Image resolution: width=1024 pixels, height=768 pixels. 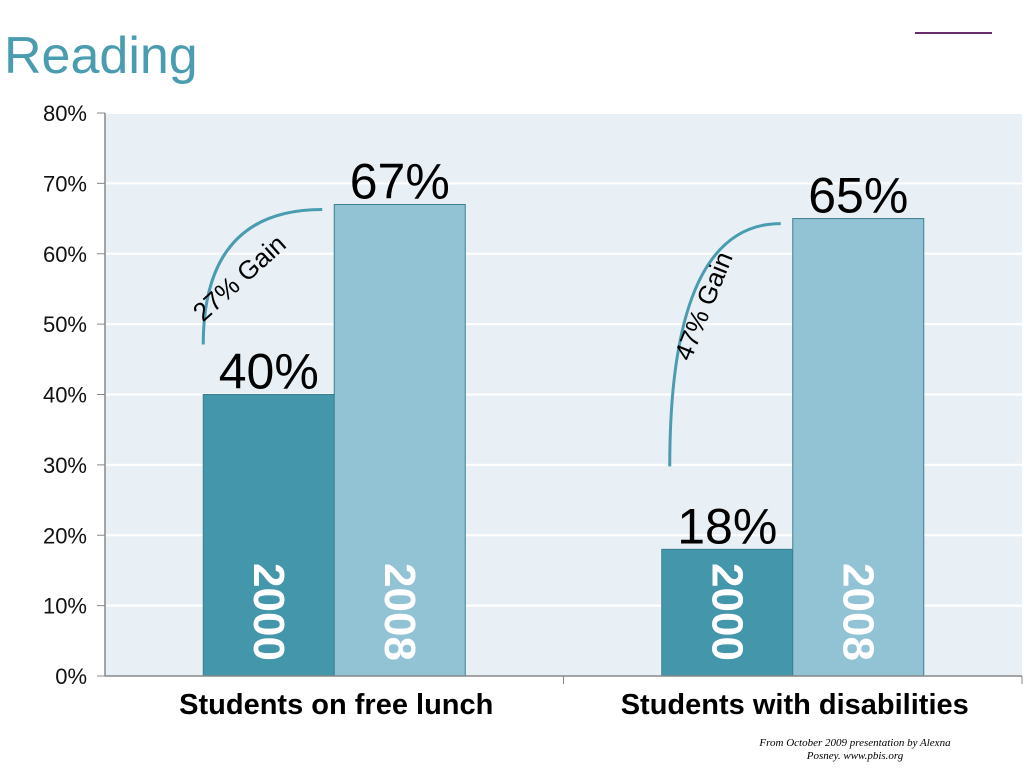 What do you see at coordinates (65, 395) in the screenshot?
I see `y-tick-label: 40%` at bounding box center [65, 395].